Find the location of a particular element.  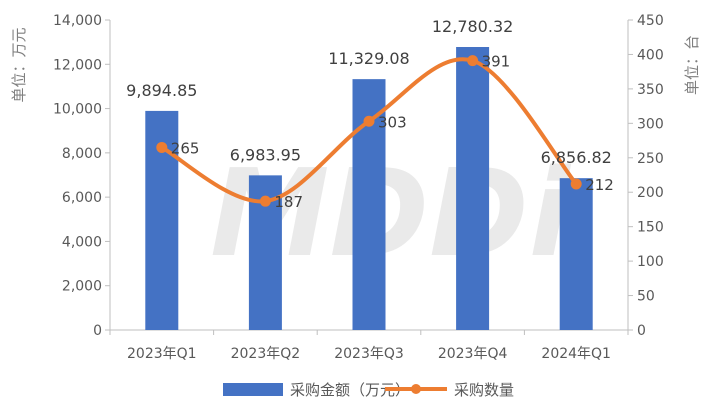

y-right-tick-label: 400 is located at coordinates (650, 55).